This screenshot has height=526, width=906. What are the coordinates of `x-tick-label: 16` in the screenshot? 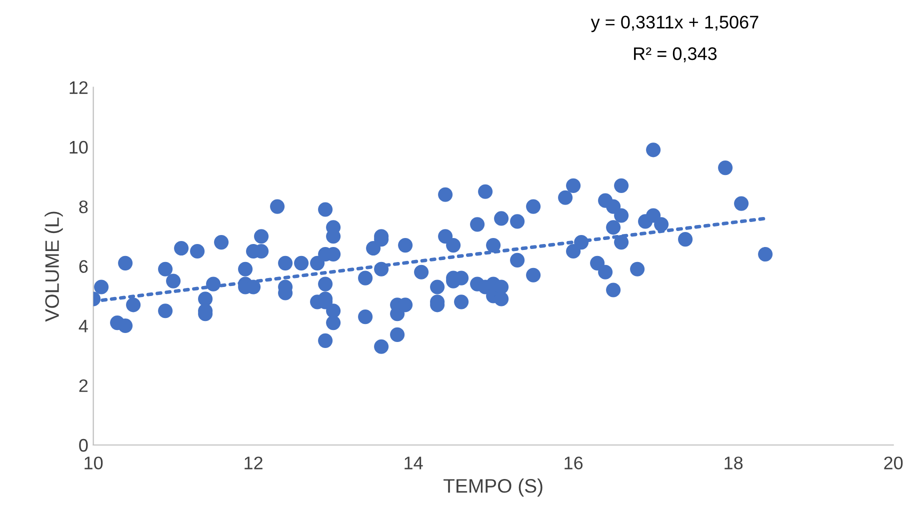 It's located at (573, 463).